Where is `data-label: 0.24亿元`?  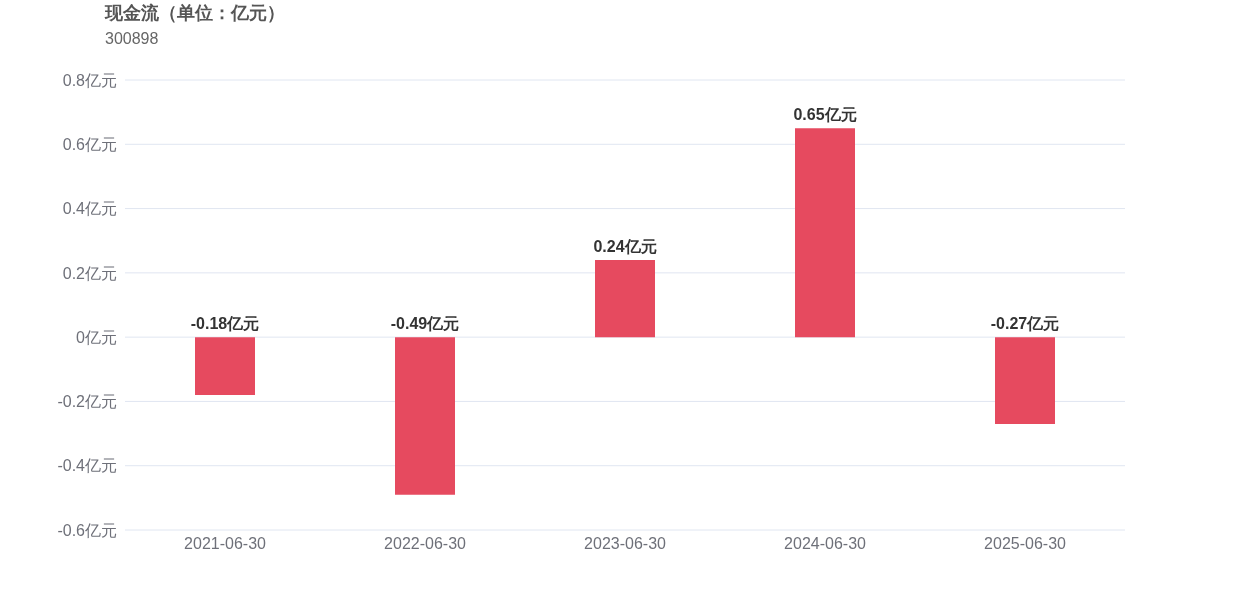 data-label: 0.24亿元 is located at coordinates (625, 246).